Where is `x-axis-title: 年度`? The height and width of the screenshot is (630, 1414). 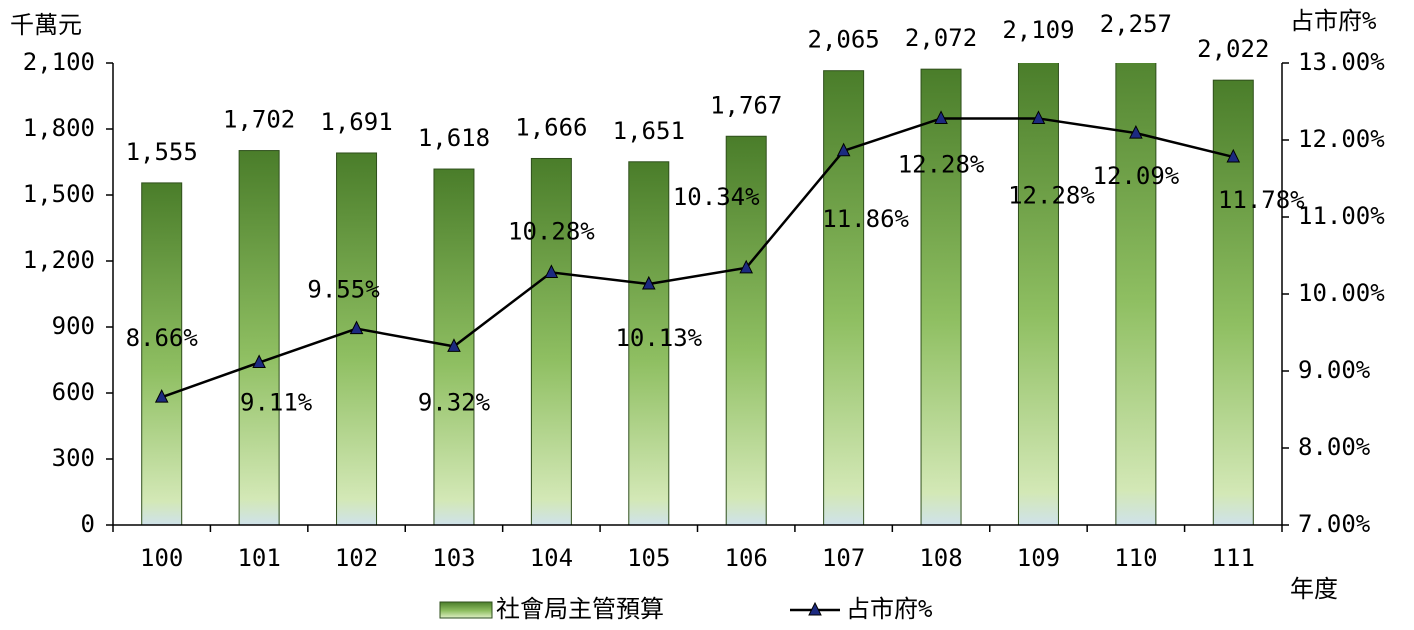
x-axis-title: 年度 is located at coordinates (1314, 589).